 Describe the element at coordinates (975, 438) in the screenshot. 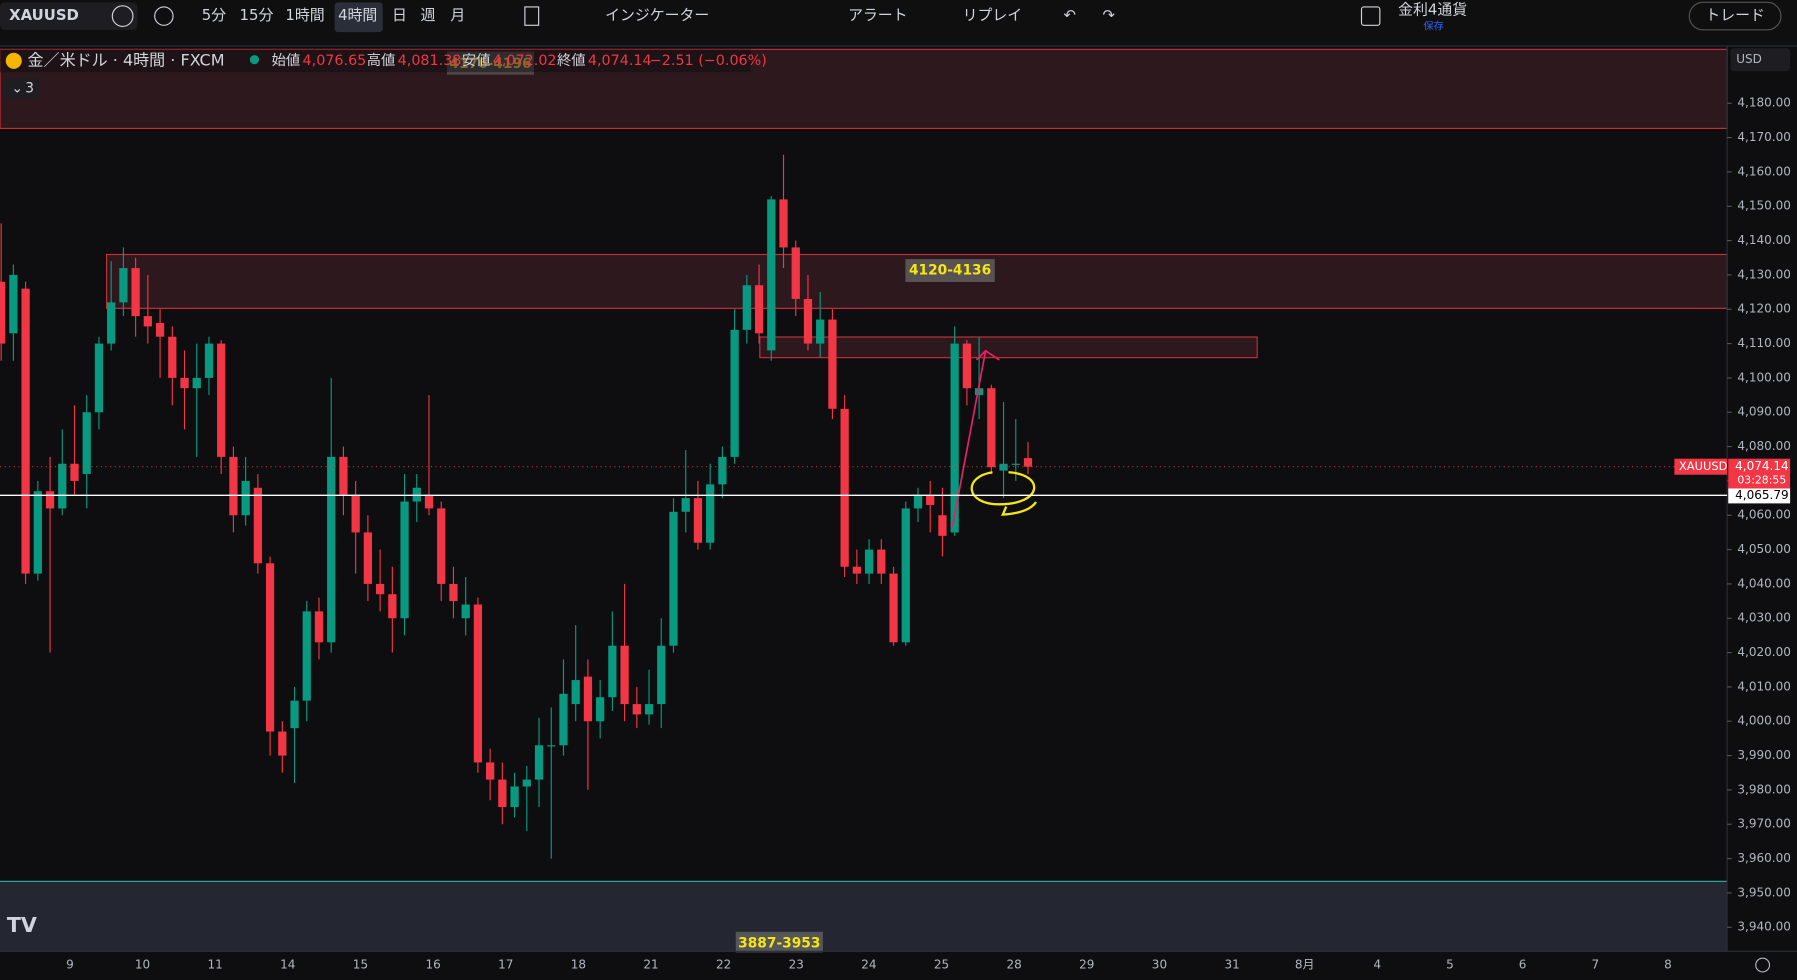

I see `arrow-annotation` at that location.